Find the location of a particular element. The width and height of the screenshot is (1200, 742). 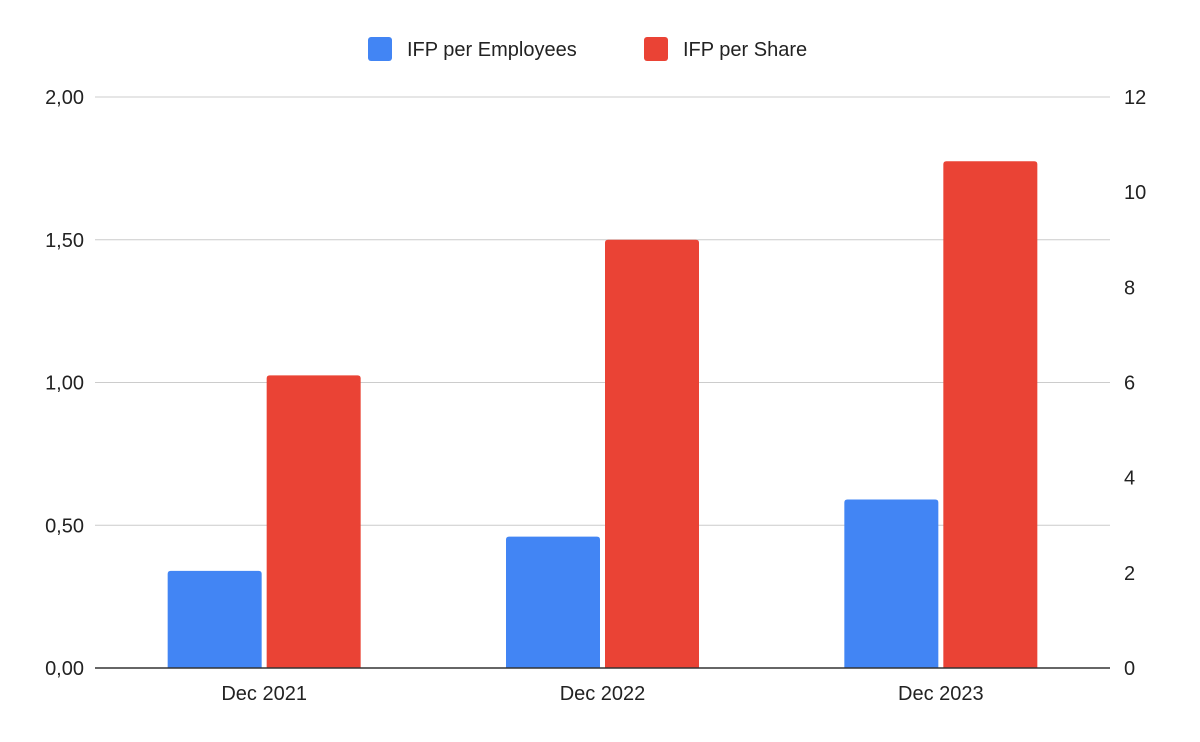

category-label: Dec 2022 is located at coordinates (603, 694).